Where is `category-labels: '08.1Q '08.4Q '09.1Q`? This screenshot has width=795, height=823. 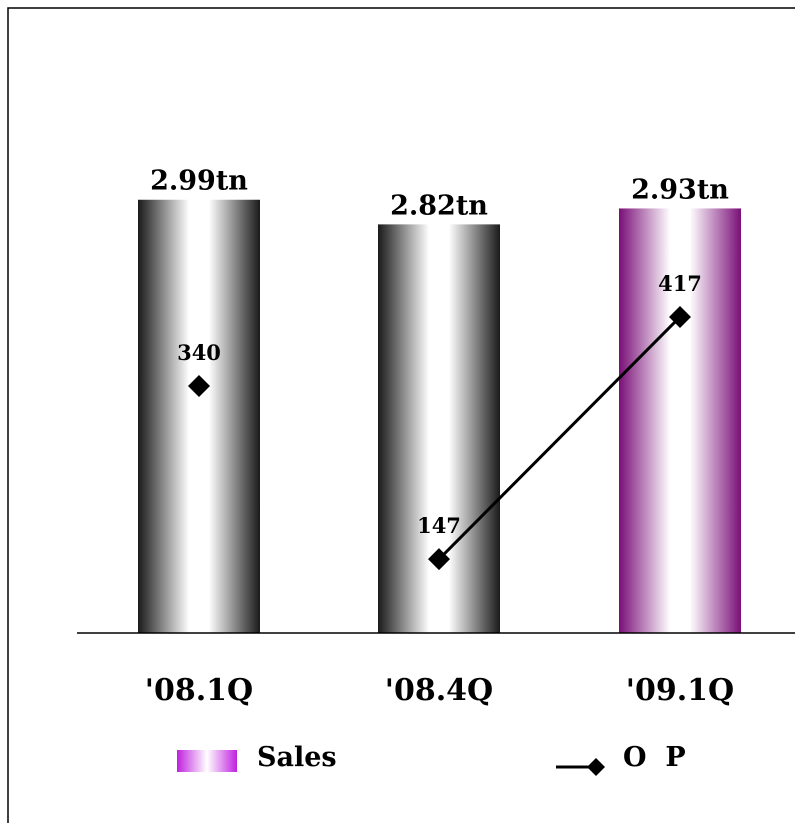 category-labels: '08.1Q '08.4Q '09.1Q is located at coordinates (439, 690).